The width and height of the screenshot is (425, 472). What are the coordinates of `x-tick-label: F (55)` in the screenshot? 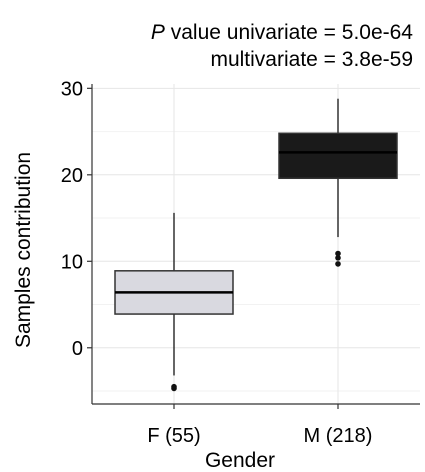 It's located at (173, 436).